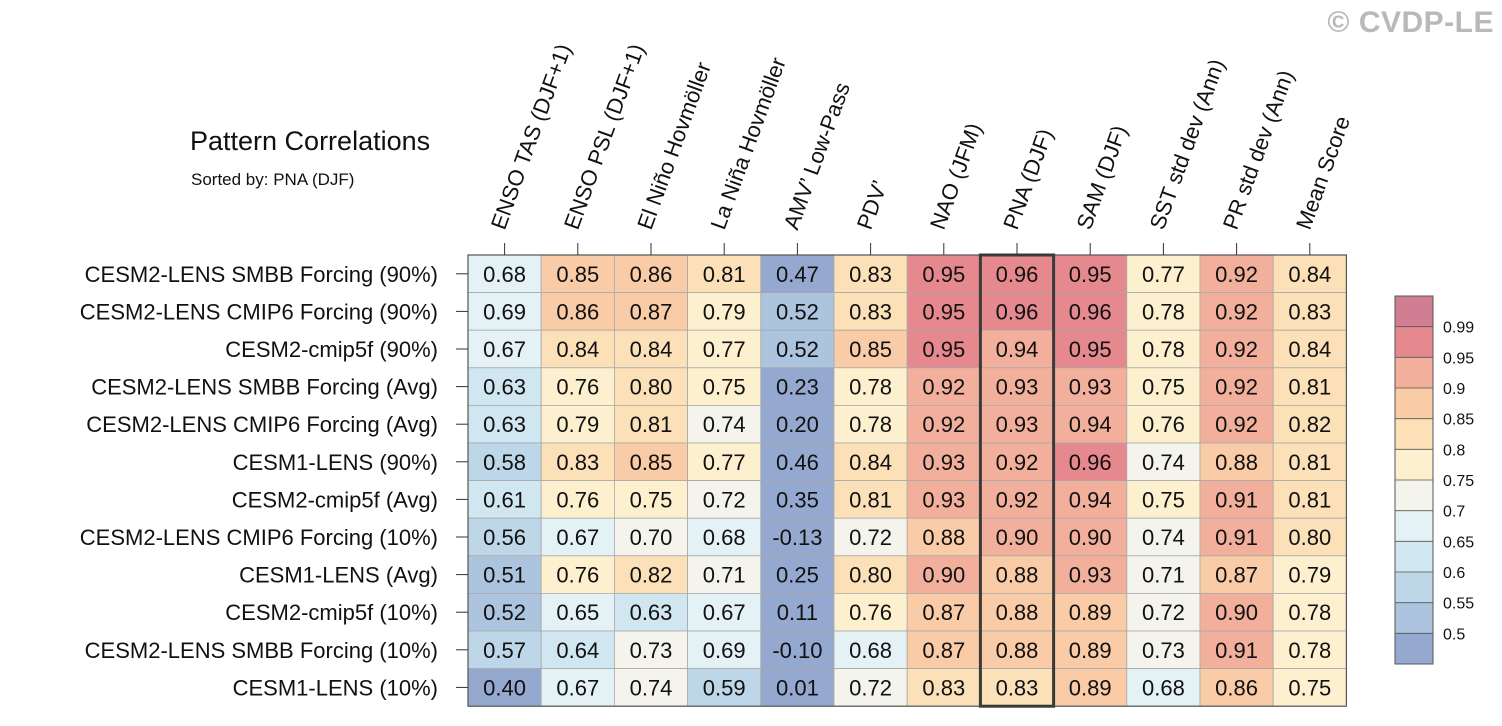 The width and height of the screenshot is (1502, 726). Describe the element at coordinates (259, 311) in the screenshot. I see `row-label: CESM2-LENS CMIP6 Forcing (90%)` at that location.